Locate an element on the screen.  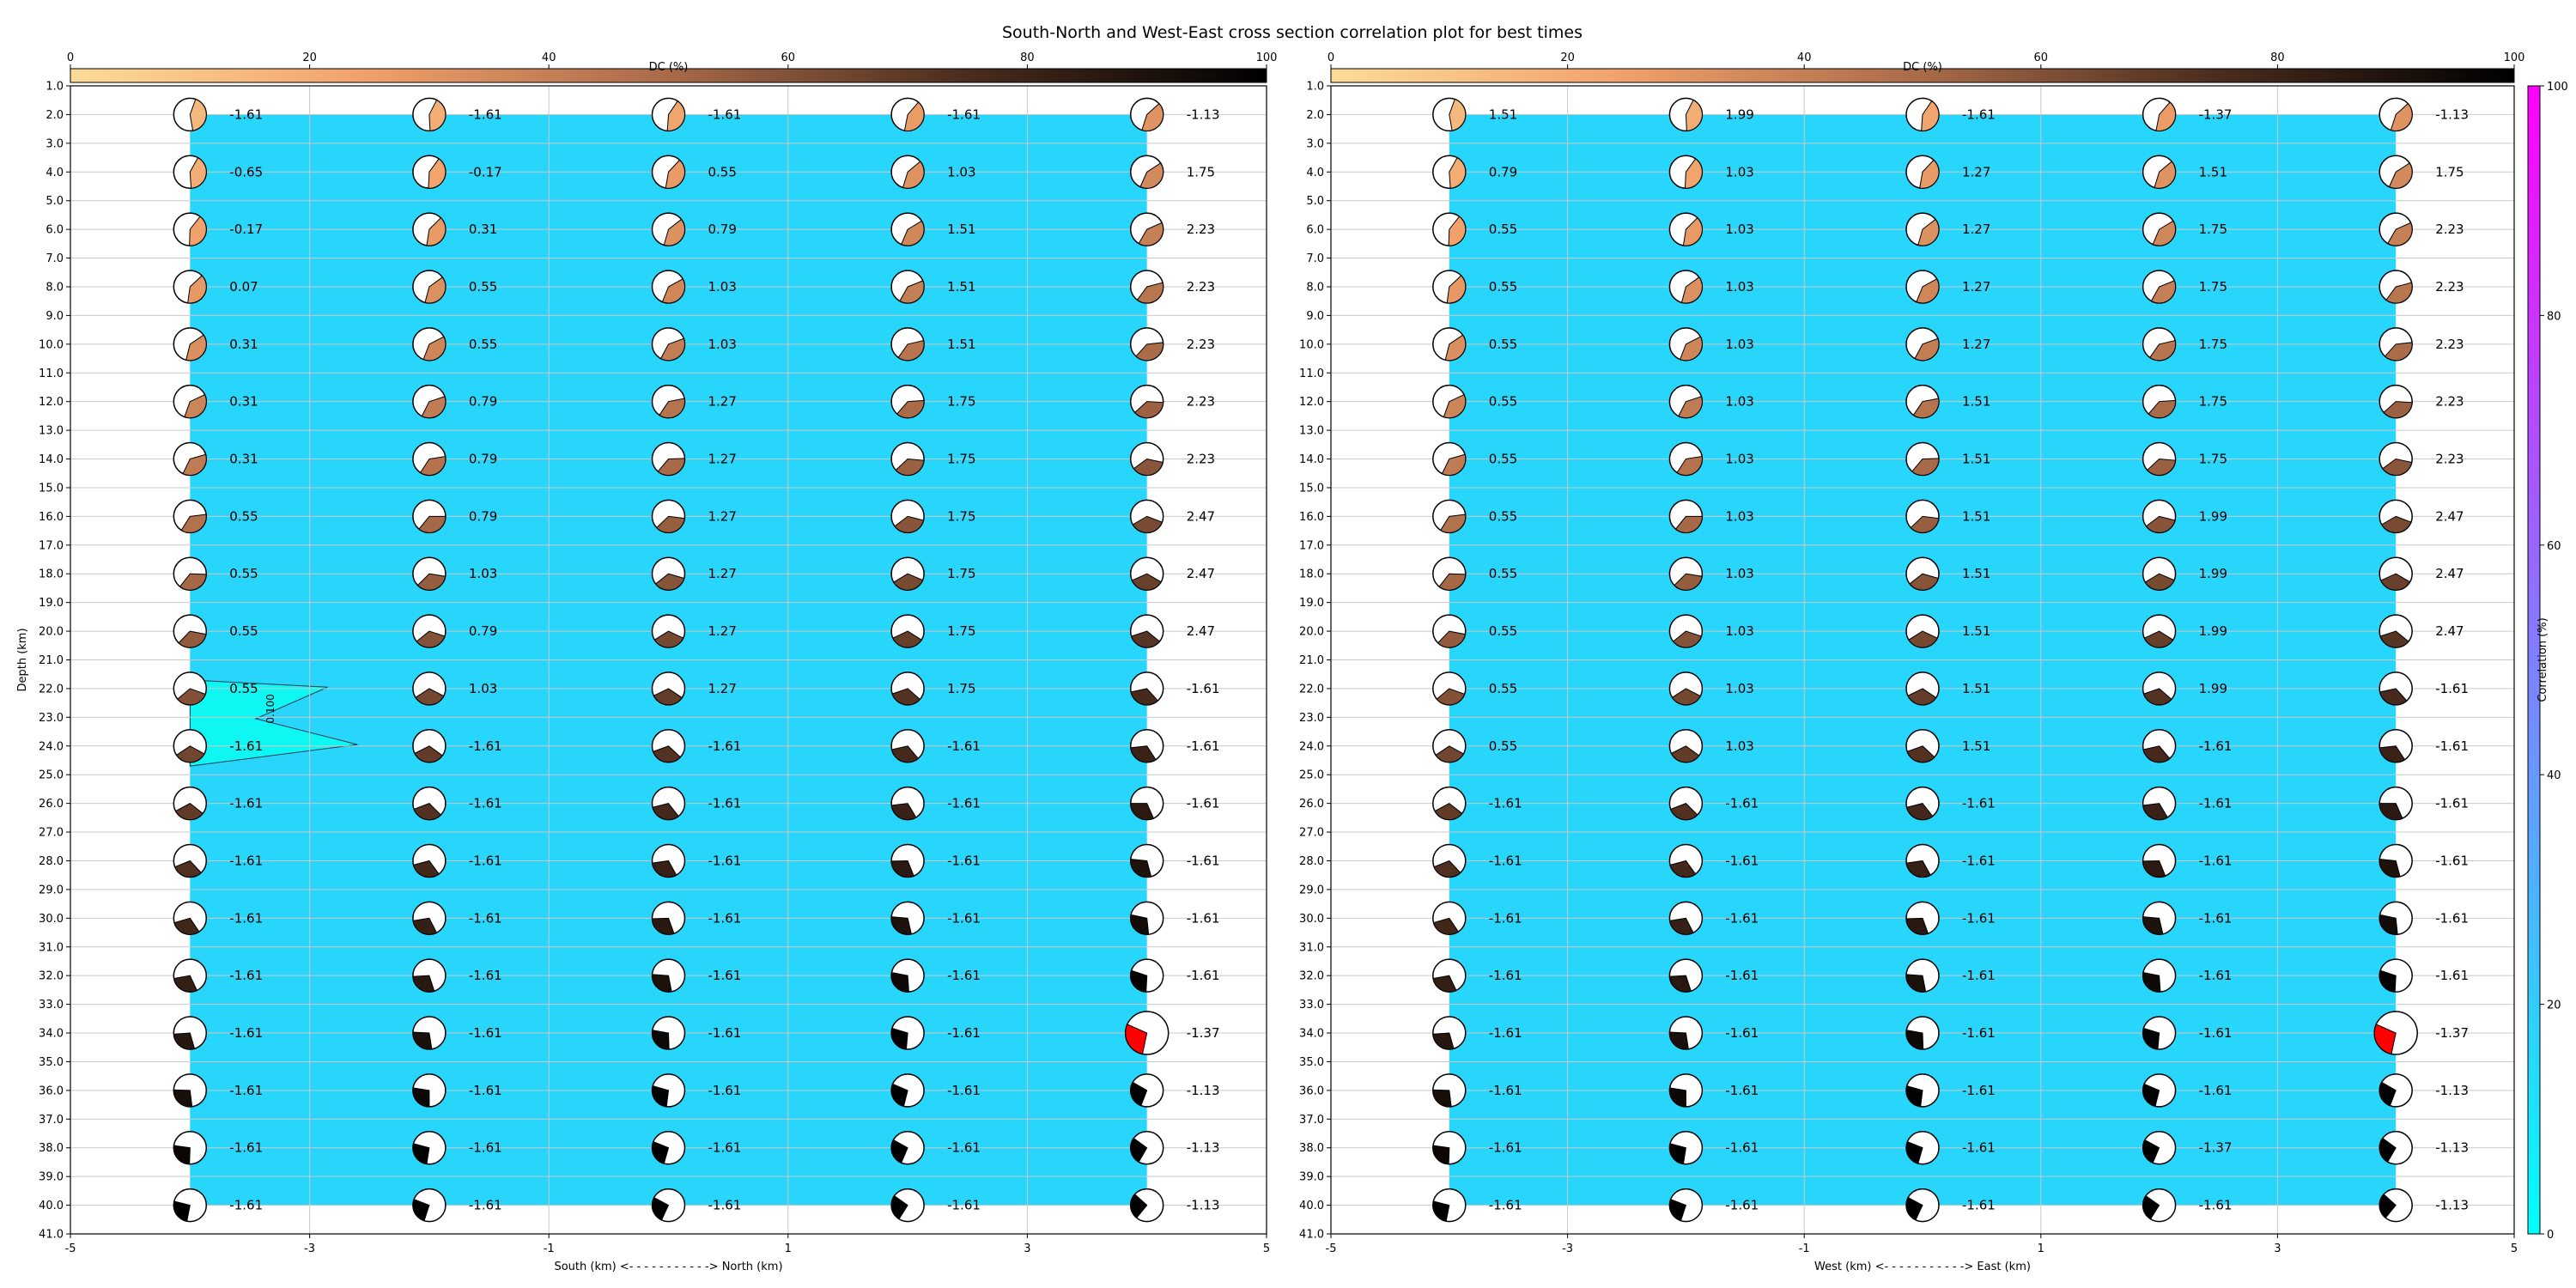
y-tick-label: 38.0 is located at coordinates (1312, 1148).